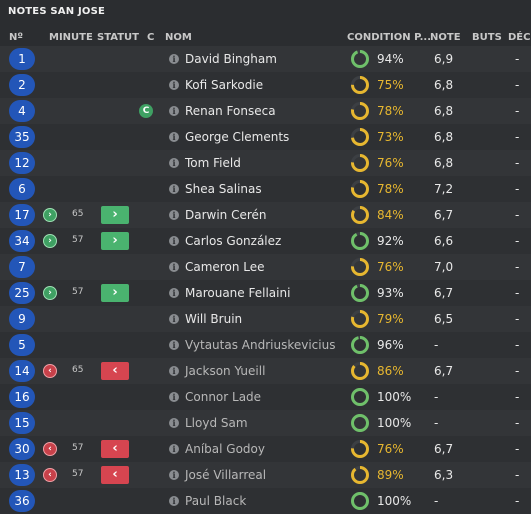  I want to click on table-row: 13 ‹ 57 ‹ i José Villarreal 89% 6,3 -, so click(265, 475).